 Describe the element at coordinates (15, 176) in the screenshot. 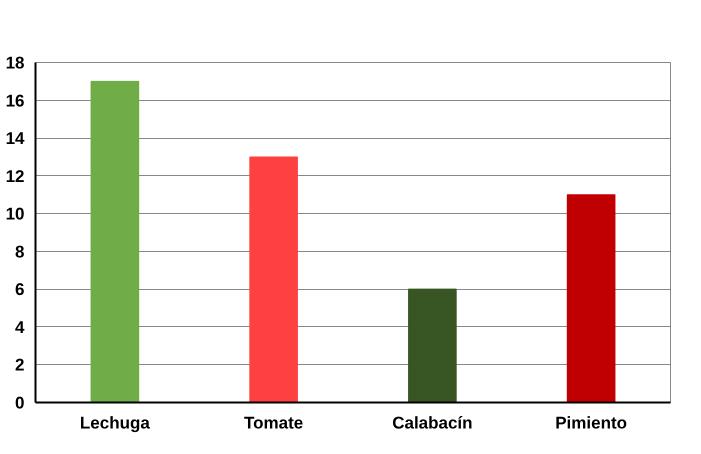

I see `y-tick-label: 12` at that location.